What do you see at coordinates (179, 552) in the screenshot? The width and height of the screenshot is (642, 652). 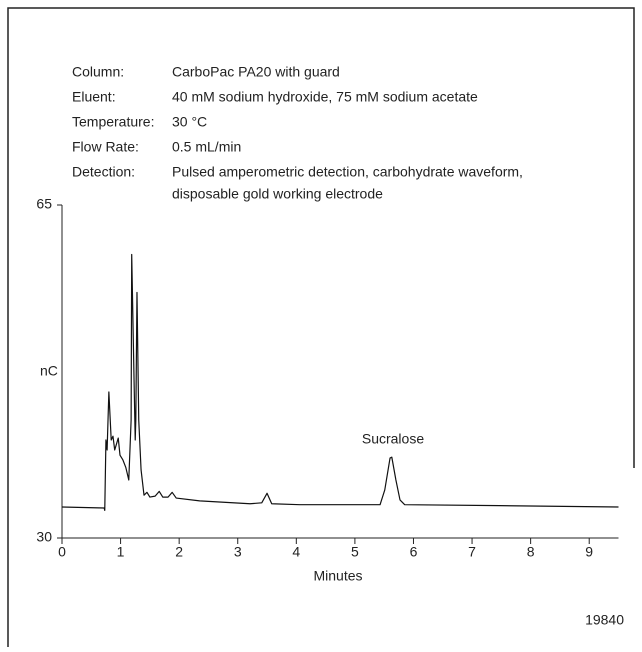 I see `x-tick-label: 2` at bounding box center [179, 552].